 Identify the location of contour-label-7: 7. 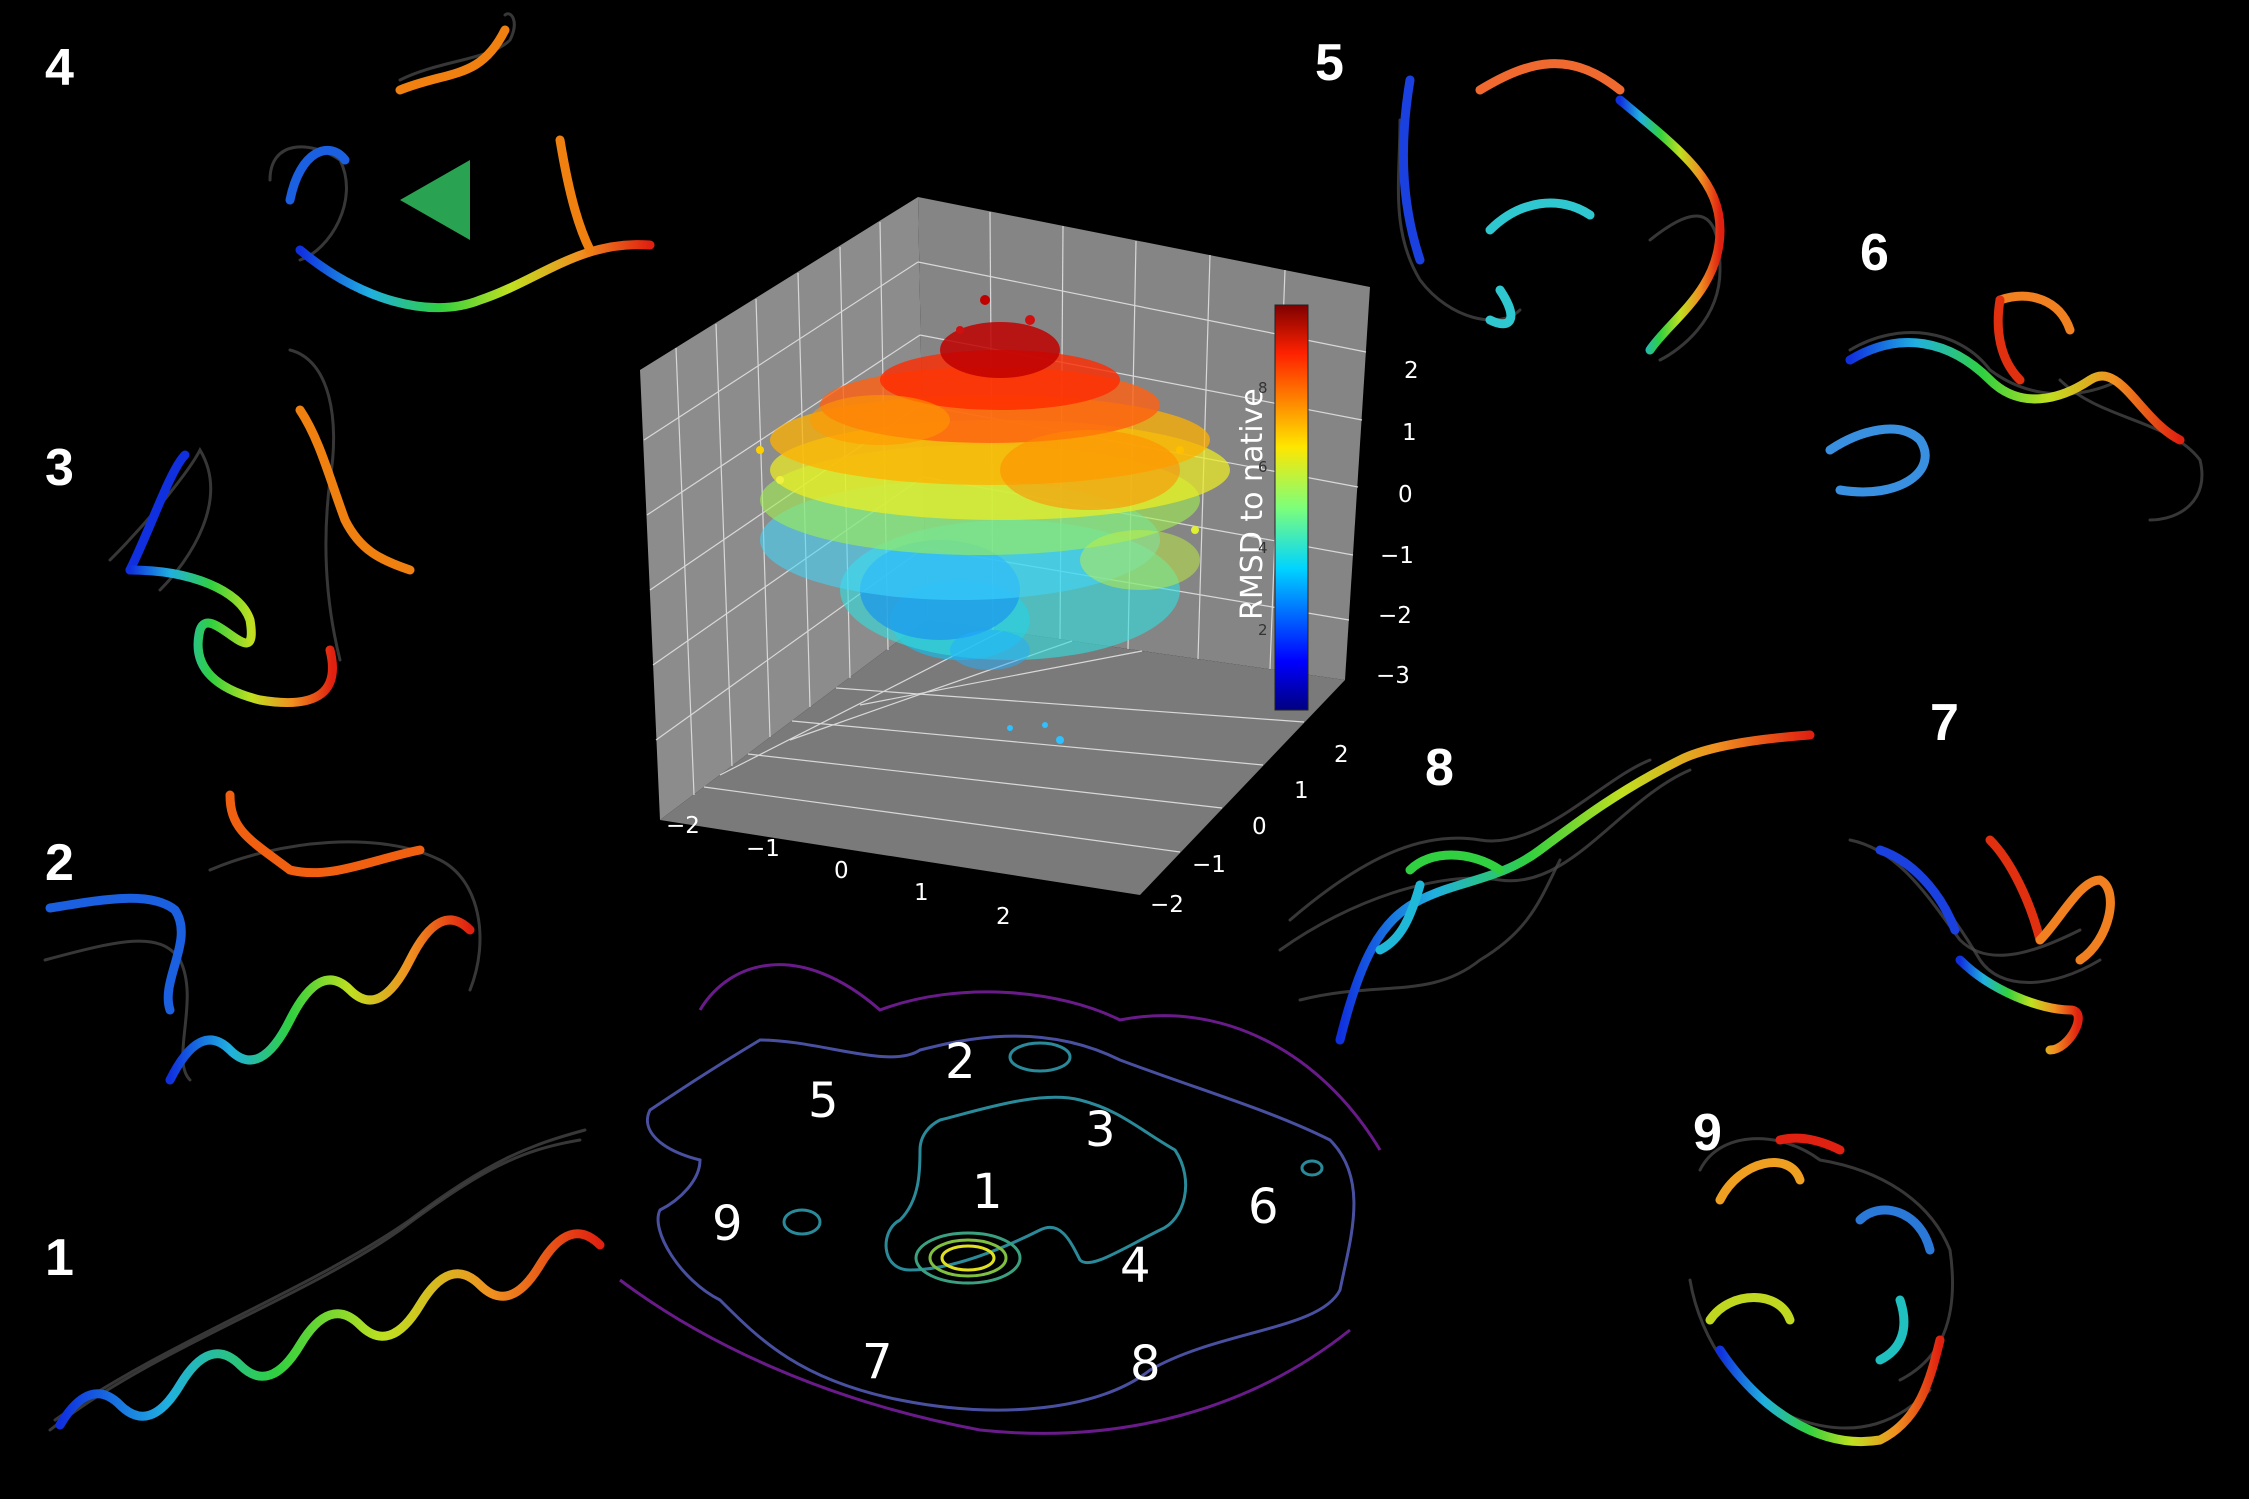
(877, 1362).